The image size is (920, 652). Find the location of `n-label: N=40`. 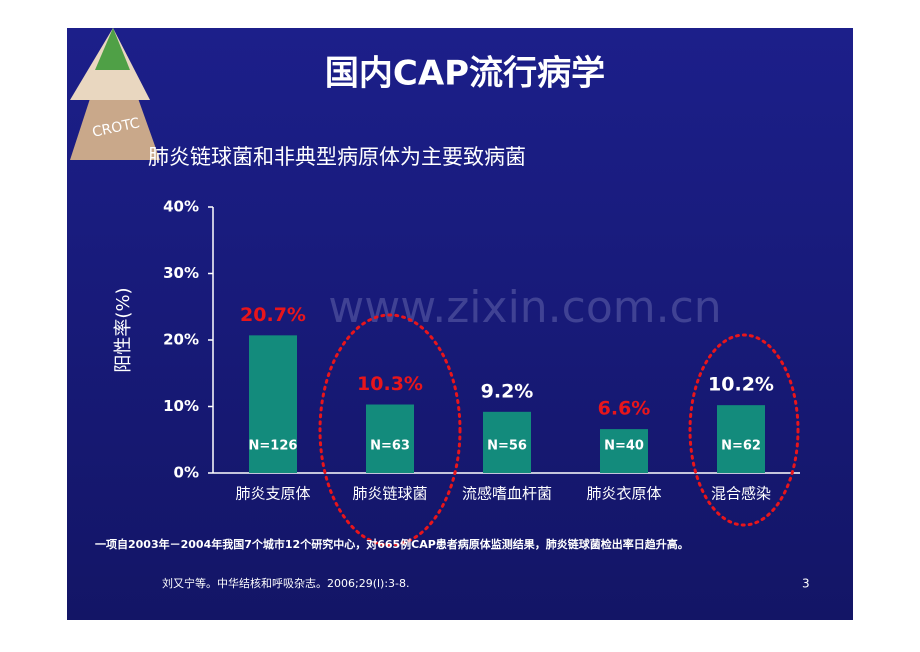

n-label: N=40 is located at coordinates (624, 446).